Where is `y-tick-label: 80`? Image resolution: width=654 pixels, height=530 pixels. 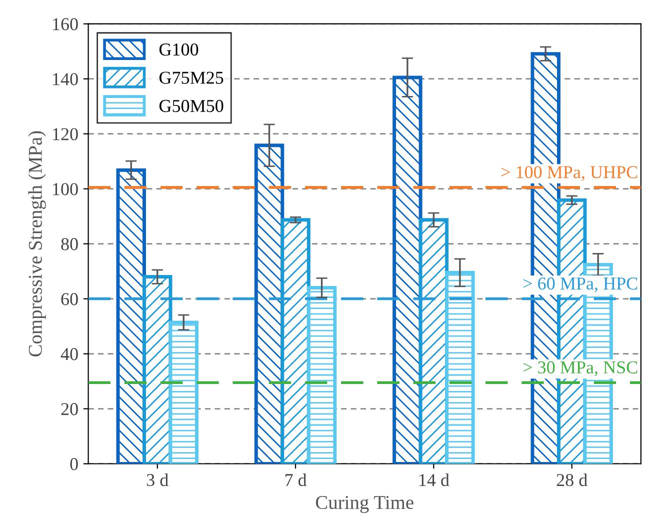 y-tick-label: 80 is located at coordinates (69, 244).